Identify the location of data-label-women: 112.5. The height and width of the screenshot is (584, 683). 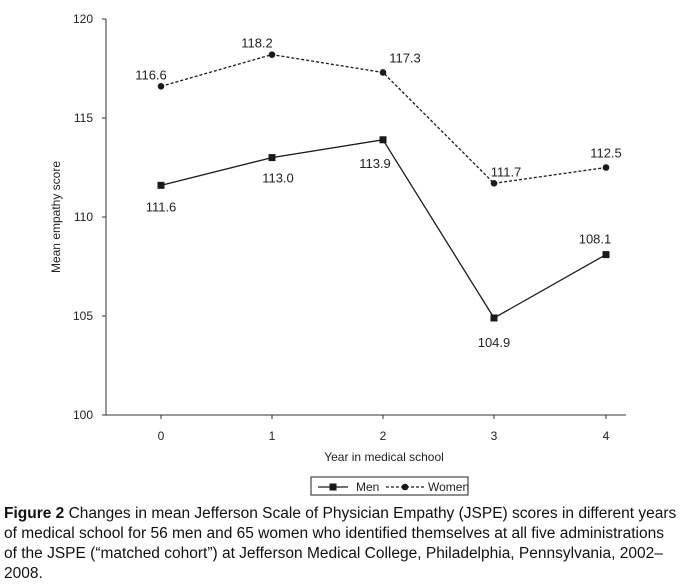
(606, 153).